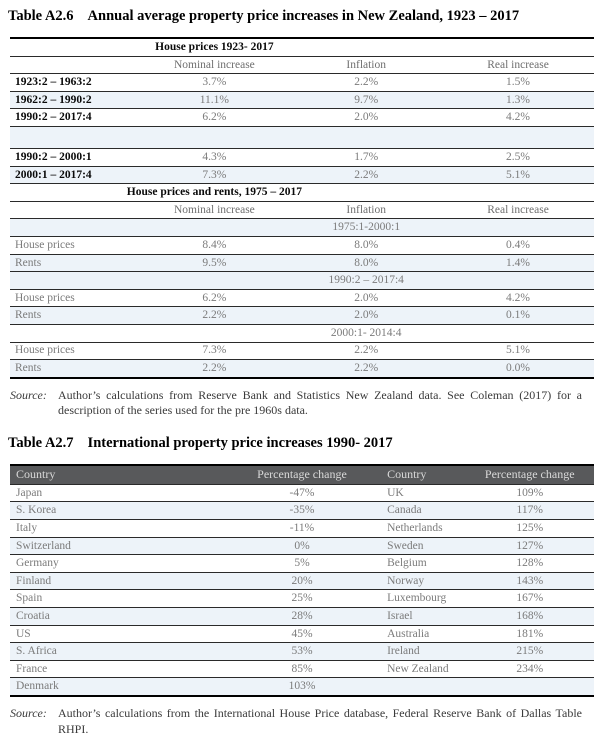  I want to click on value-cell: 1.5%, so click(518, 82).